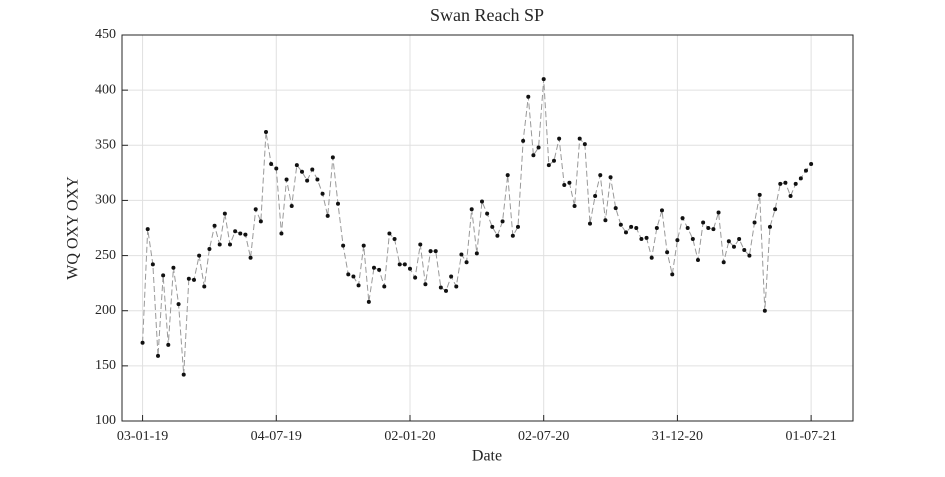 Image resolution: width=945 pixels, height=477 pixels. I want to click on x-tick-label: 02-01-20, so click(409, 436).